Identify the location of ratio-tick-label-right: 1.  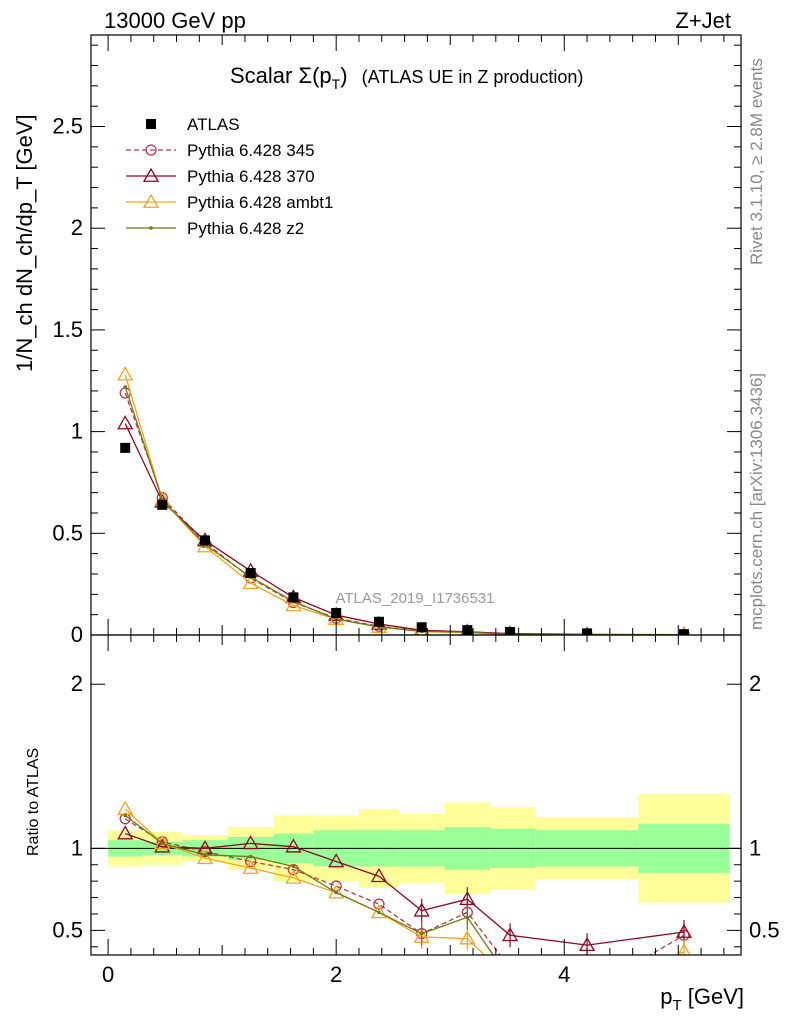
(755, 847).